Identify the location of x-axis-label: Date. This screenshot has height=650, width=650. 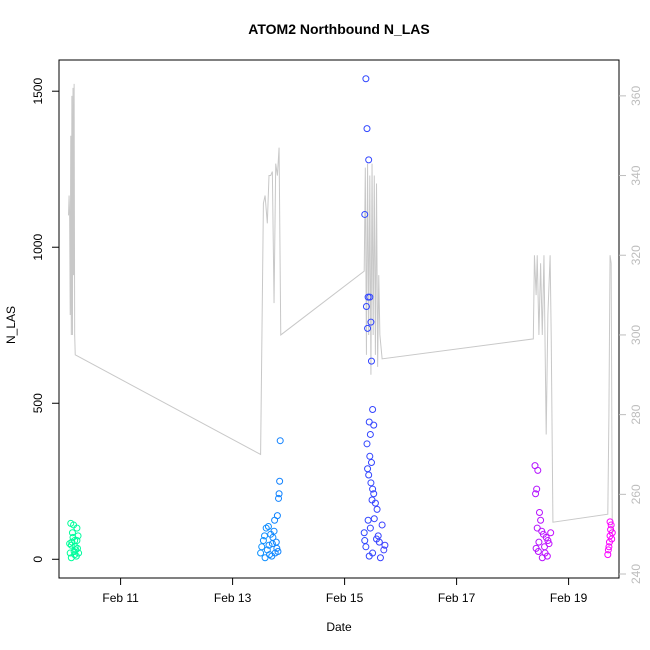
(339, 627).